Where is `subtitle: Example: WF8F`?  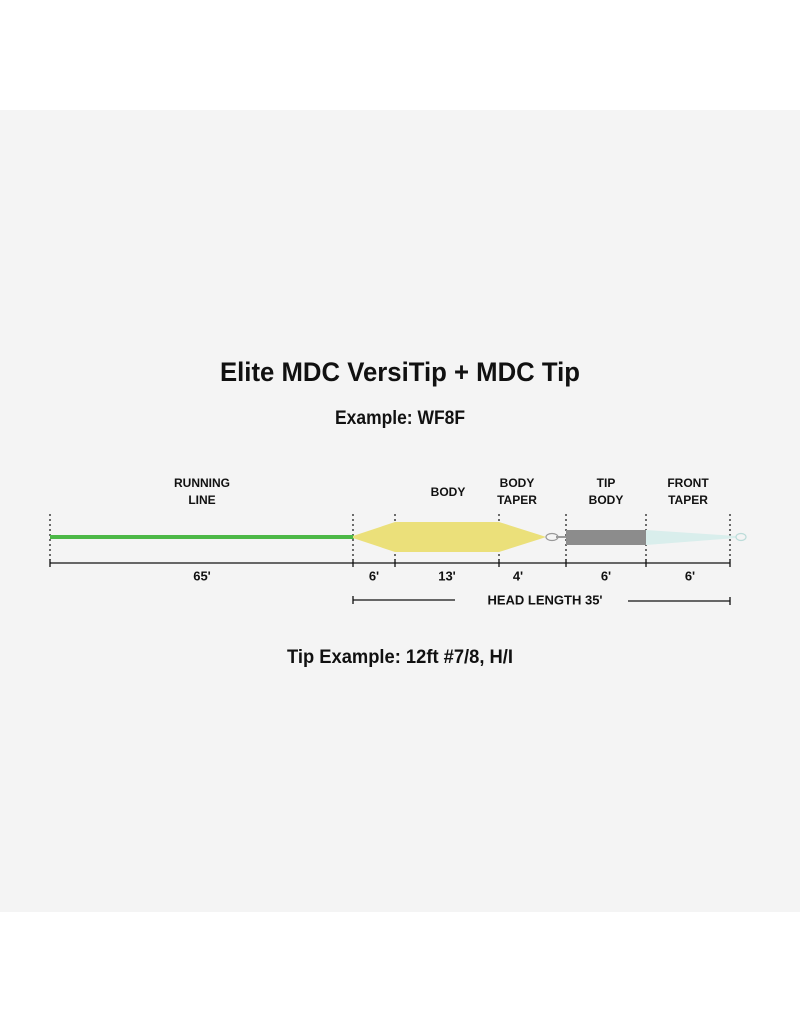 subtitle: Example: WF8F is located at coordinates (400, 418).